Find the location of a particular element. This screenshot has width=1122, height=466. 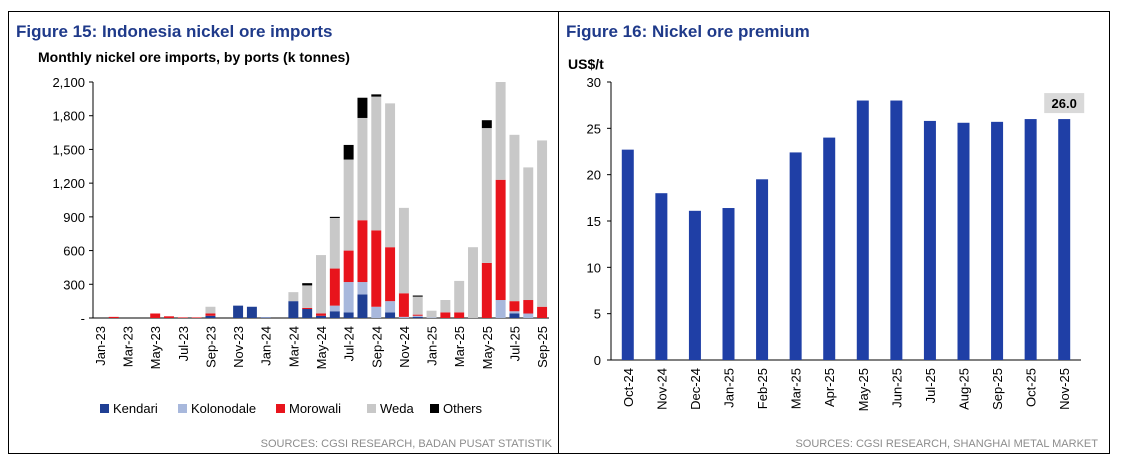

legend-swatch-others is located at coordinates (434, 408).